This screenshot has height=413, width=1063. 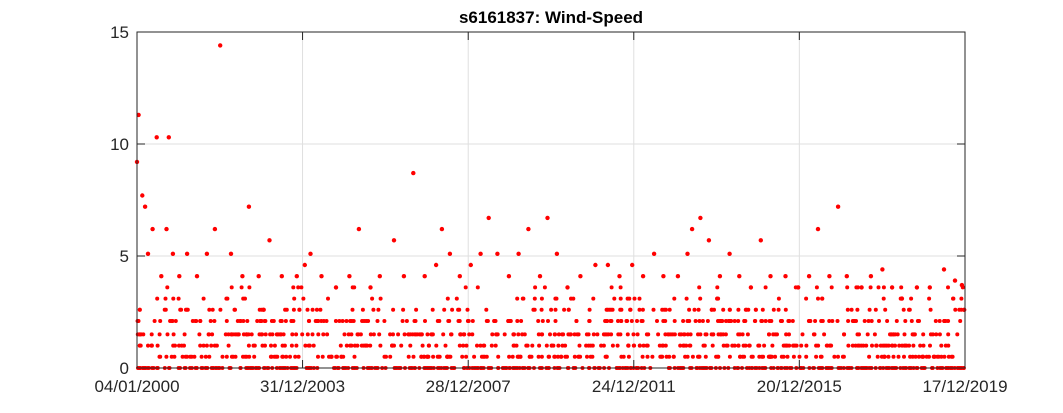 I want to click on x-tick-label: 20/12/2015, so click(x=799, y=386).